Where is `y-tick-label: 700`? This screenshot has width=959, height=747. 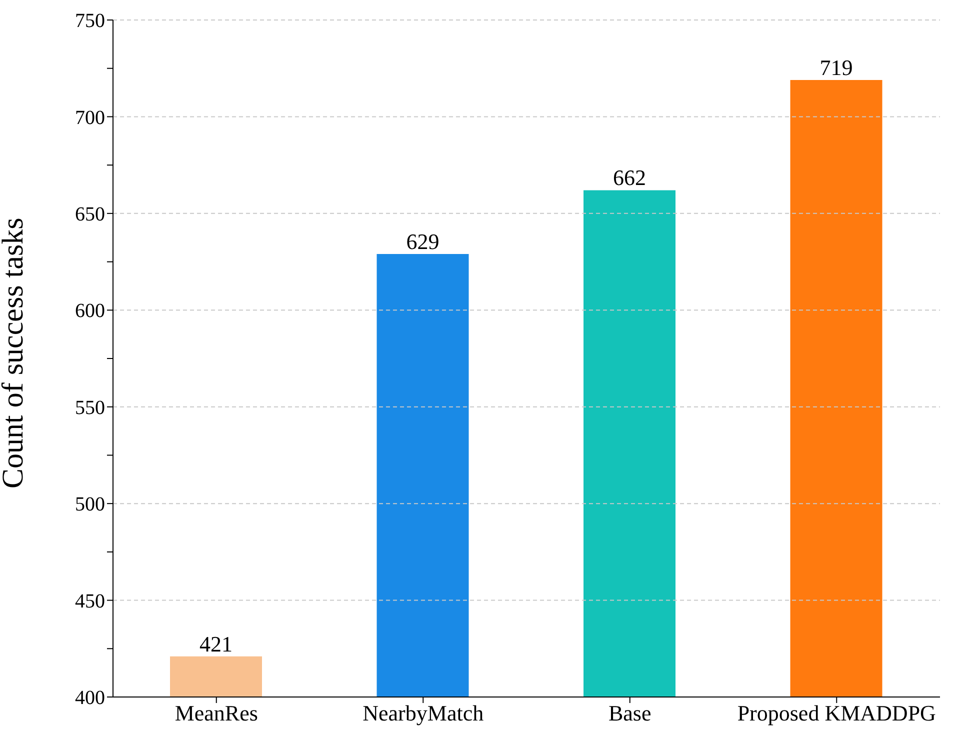
y-tick-label: 700 is located at coordinates (90, 117).